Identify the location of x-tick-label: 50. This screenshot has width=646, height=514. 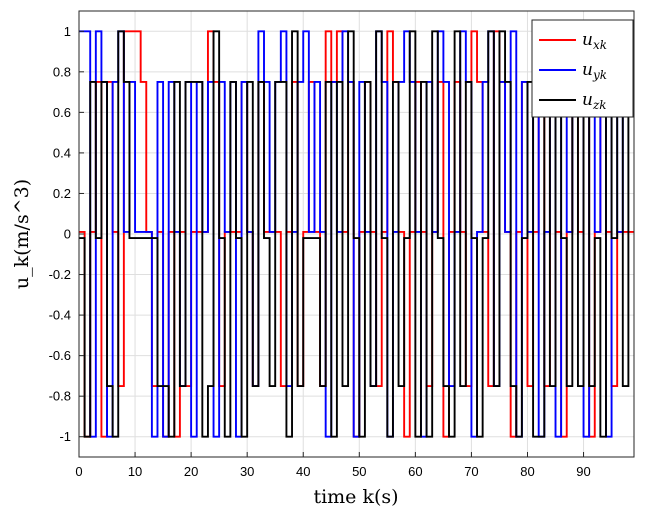
(359, 471).